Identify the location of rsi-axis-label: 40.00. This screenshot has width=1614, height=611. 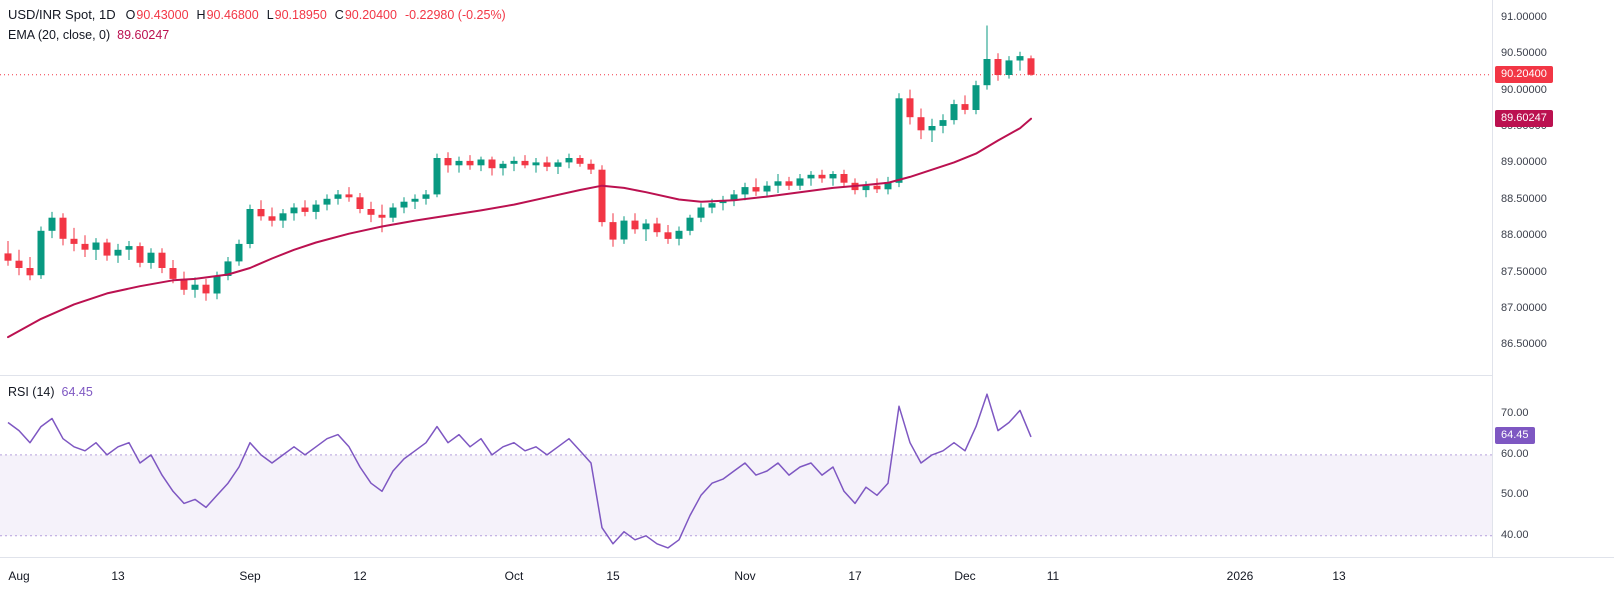
(1515, 535).